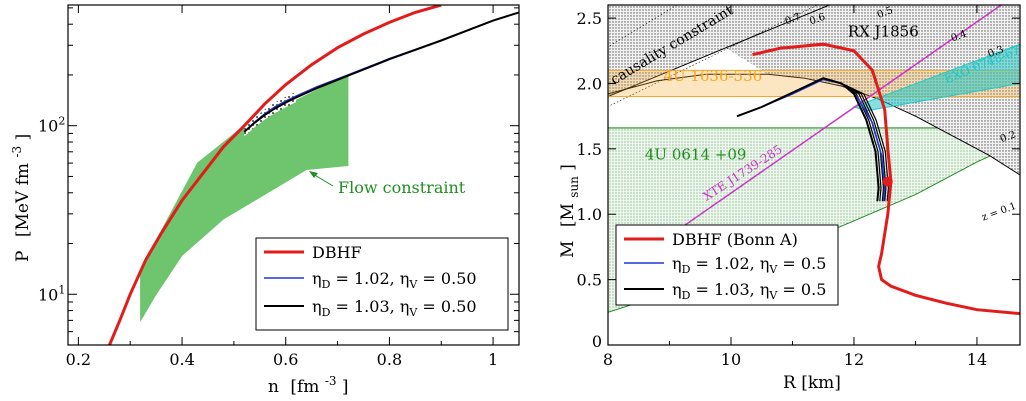  I want to click on left-xtick-label-3: 0.8, so click(389, 359).